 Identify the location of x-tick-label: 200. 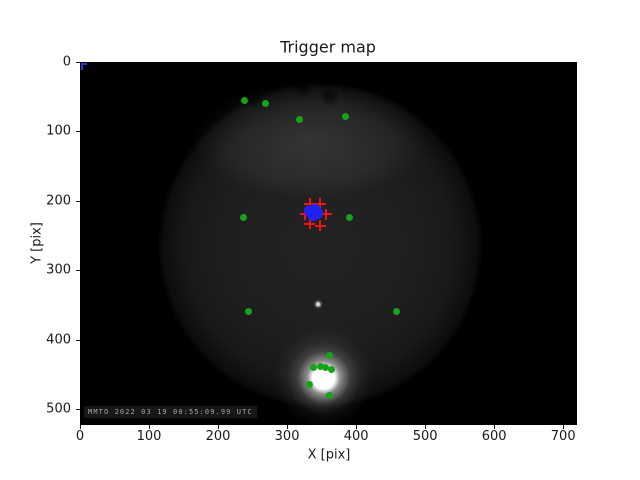
(218, 436).